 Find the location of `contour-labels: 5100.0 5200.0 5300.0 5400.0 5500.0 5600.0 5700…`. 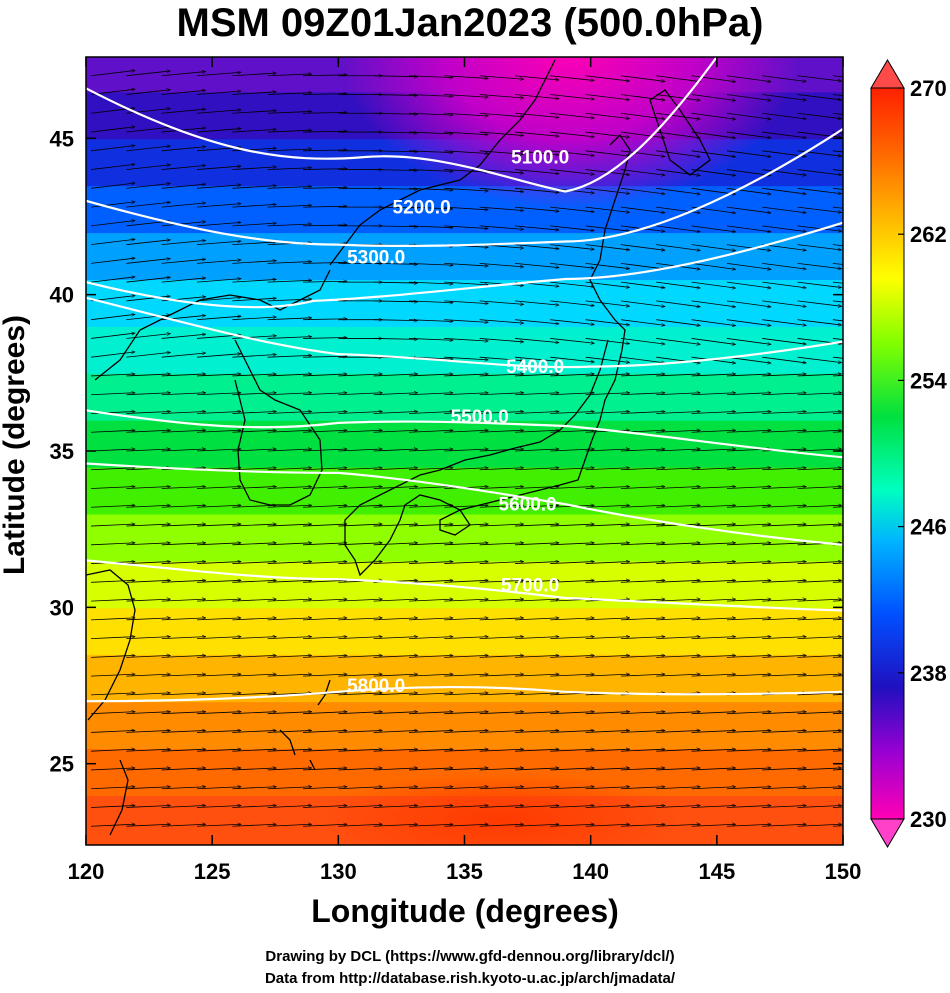

contour-labels: 5100.0 5200.0 5300.0 5400.0 5500.0 5600.0 5700… is located at coordinates (458, 421).